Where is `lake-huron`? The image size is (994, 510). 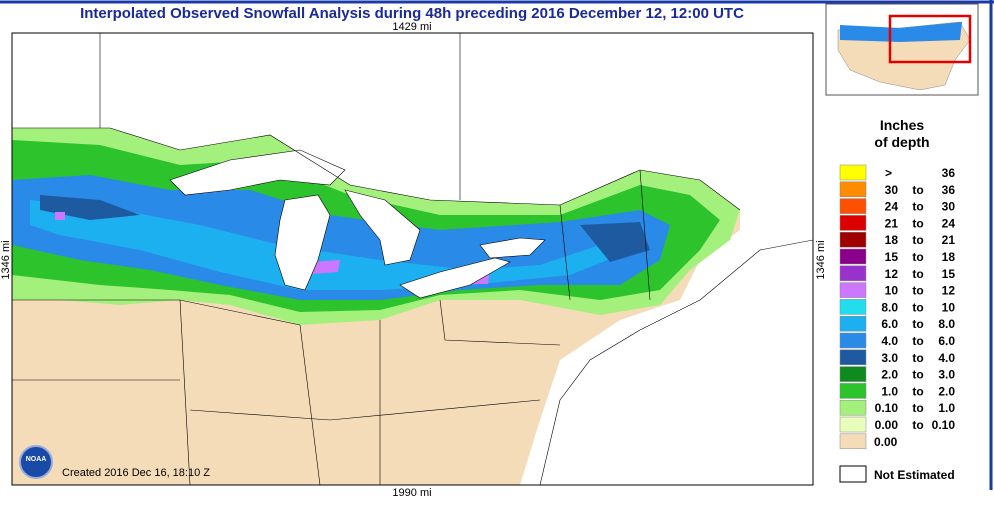
lake-huron is located at coordinates (382, 227).